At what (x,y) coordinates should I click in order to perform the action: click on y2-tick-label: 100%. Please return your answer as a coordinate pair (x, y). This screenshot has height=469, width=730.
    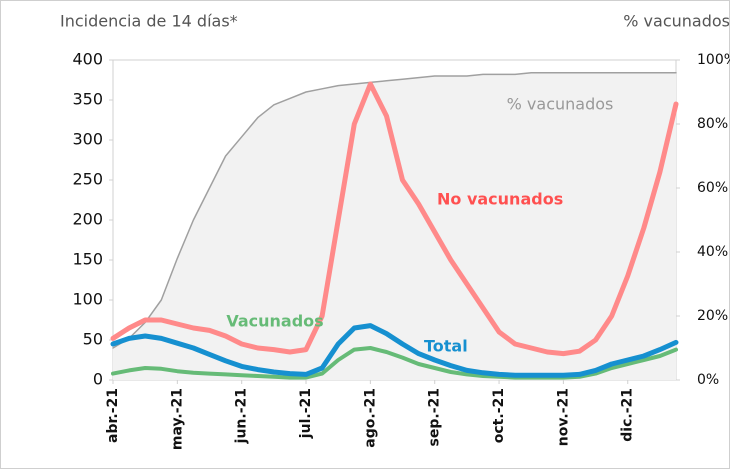
    Looking at the image, I should click on (713, 60).